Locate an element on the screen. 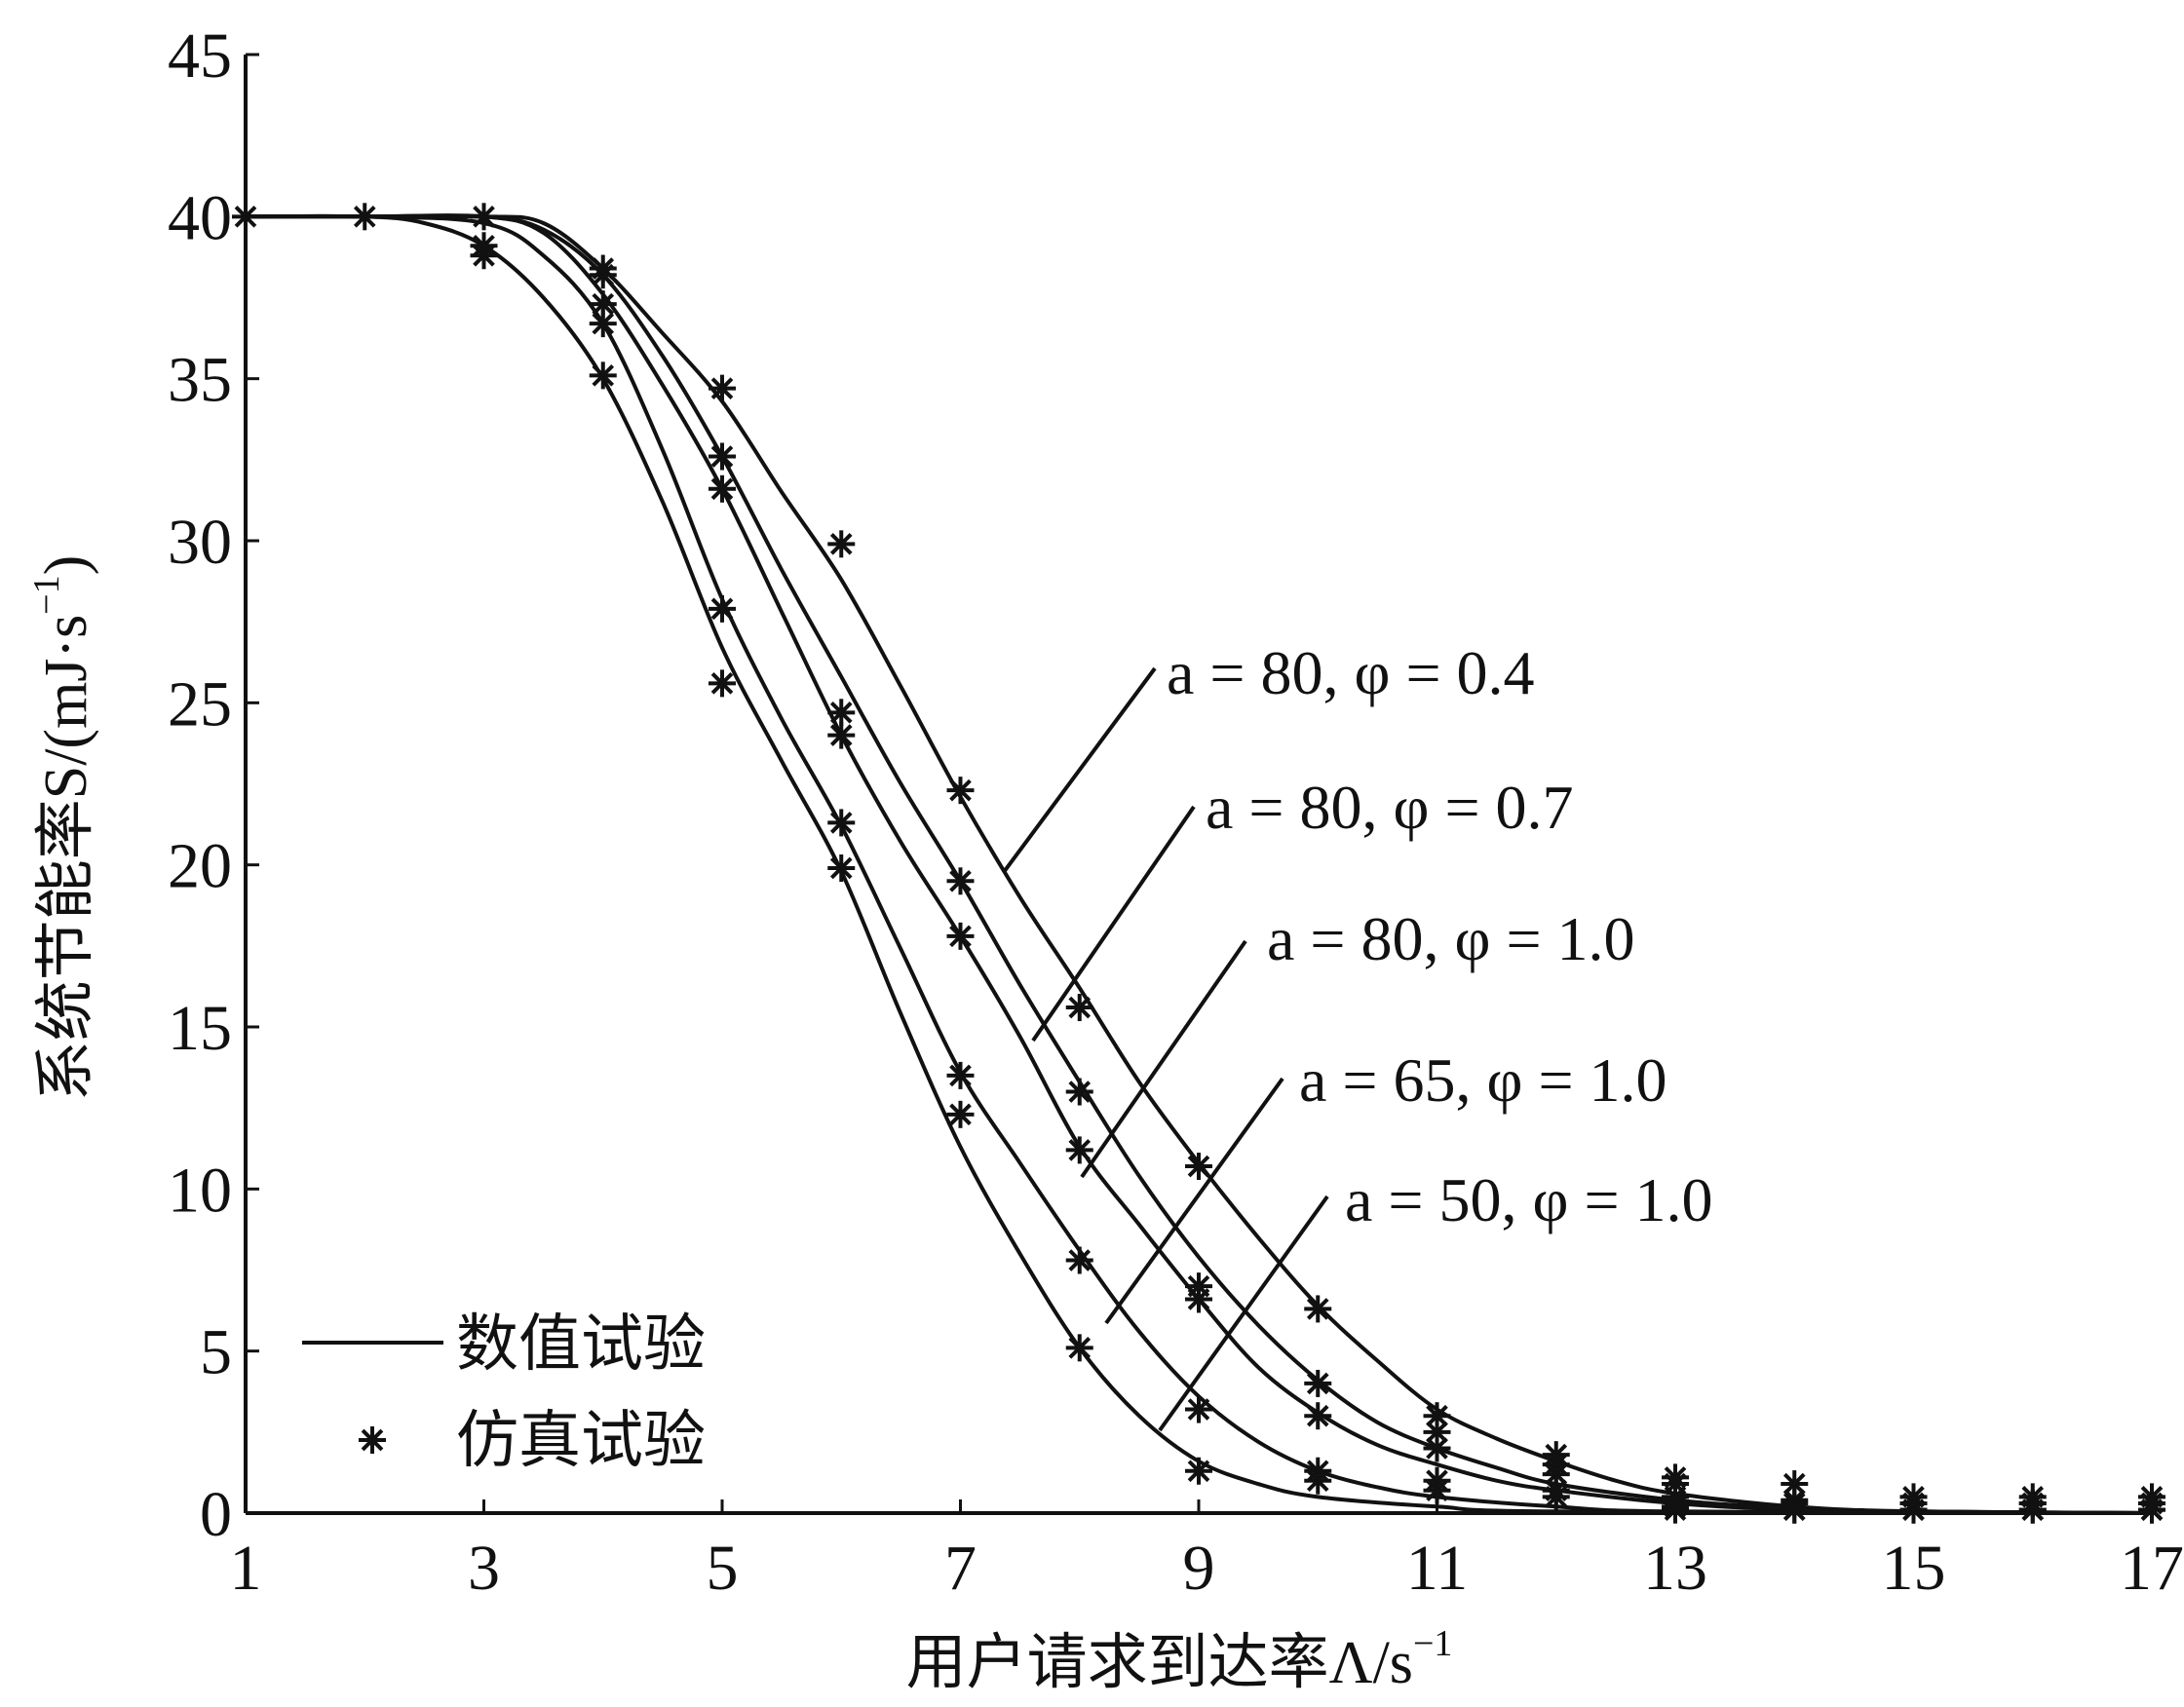 The width and height of the screenshot is (2184, 1707). x-tick-label: 7 is located at coordinates (960, 1568).